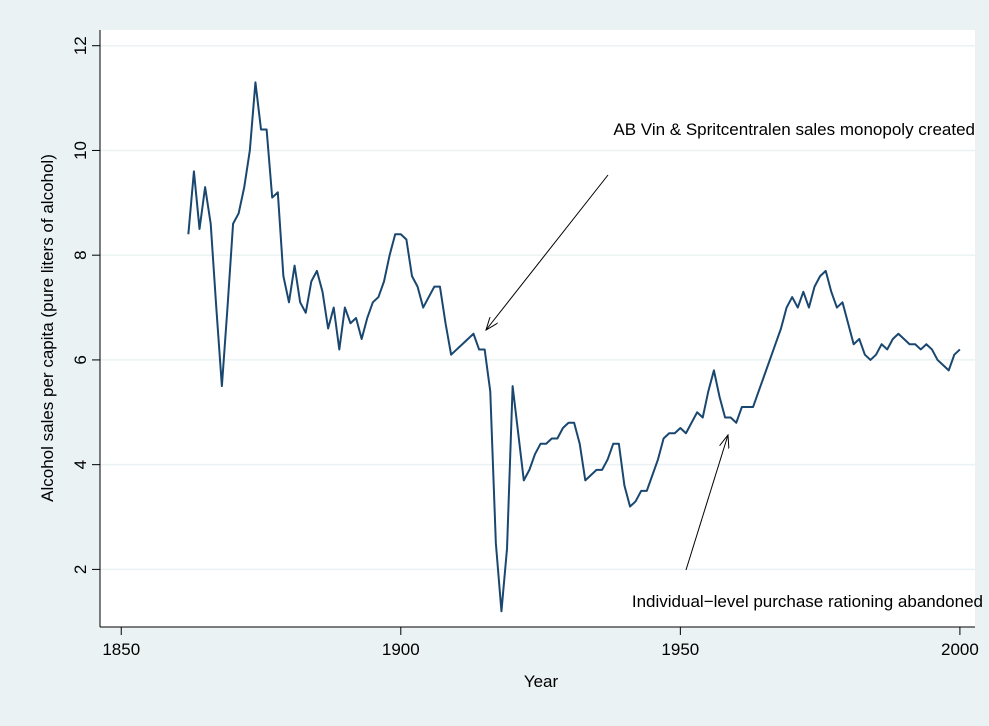  Describe the element at coordinates (80, 45) in the screenshot. I see `y-tick-label: 12` at that location.